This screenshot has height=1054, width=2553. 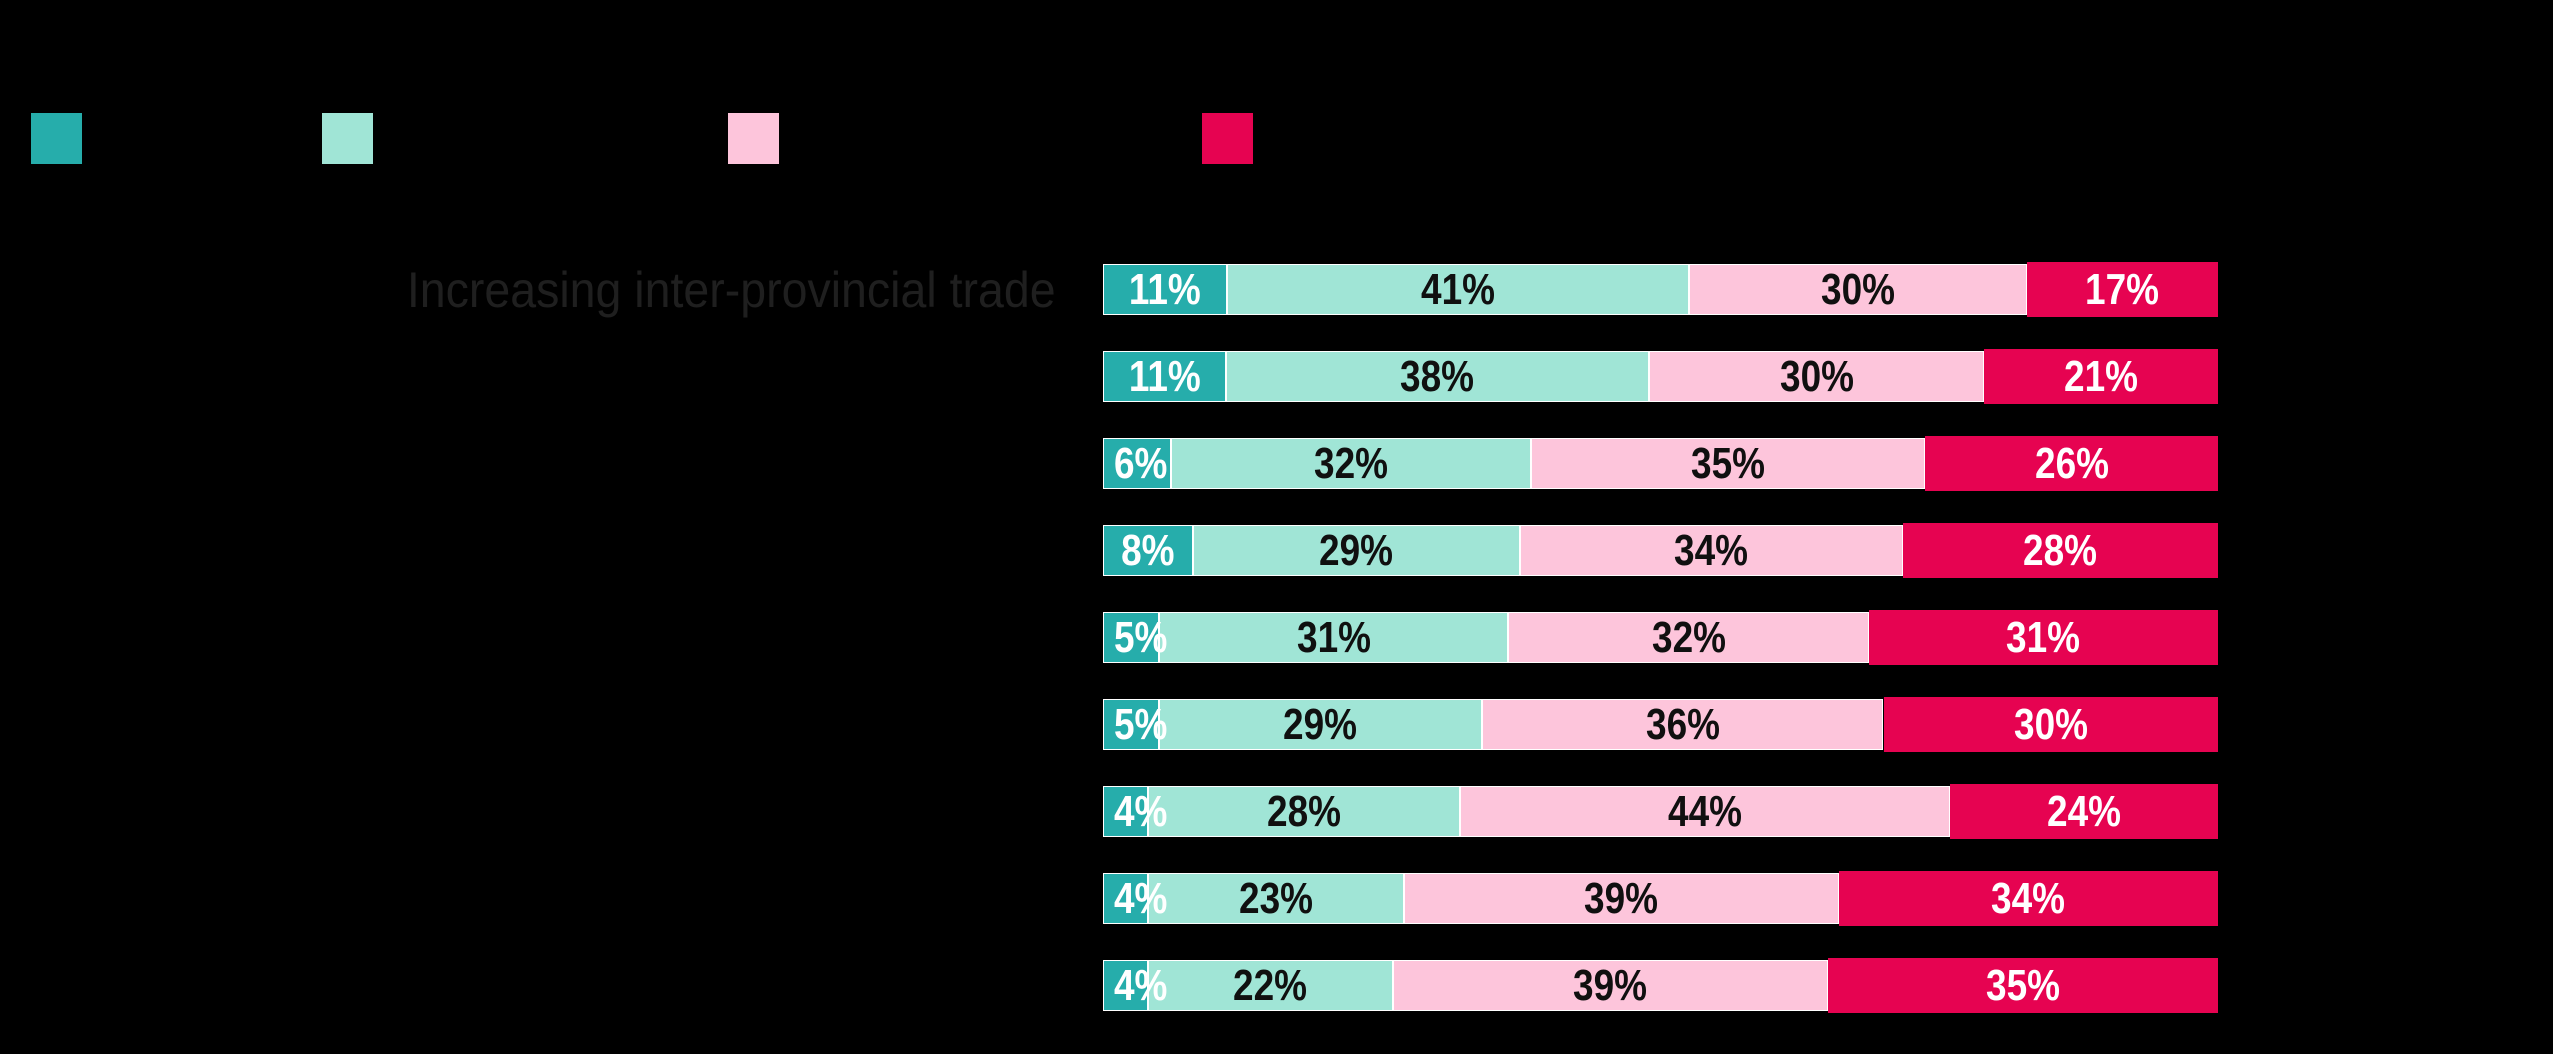 I want to click on bar-value-label: 23%, so click(x=1276, y=898).